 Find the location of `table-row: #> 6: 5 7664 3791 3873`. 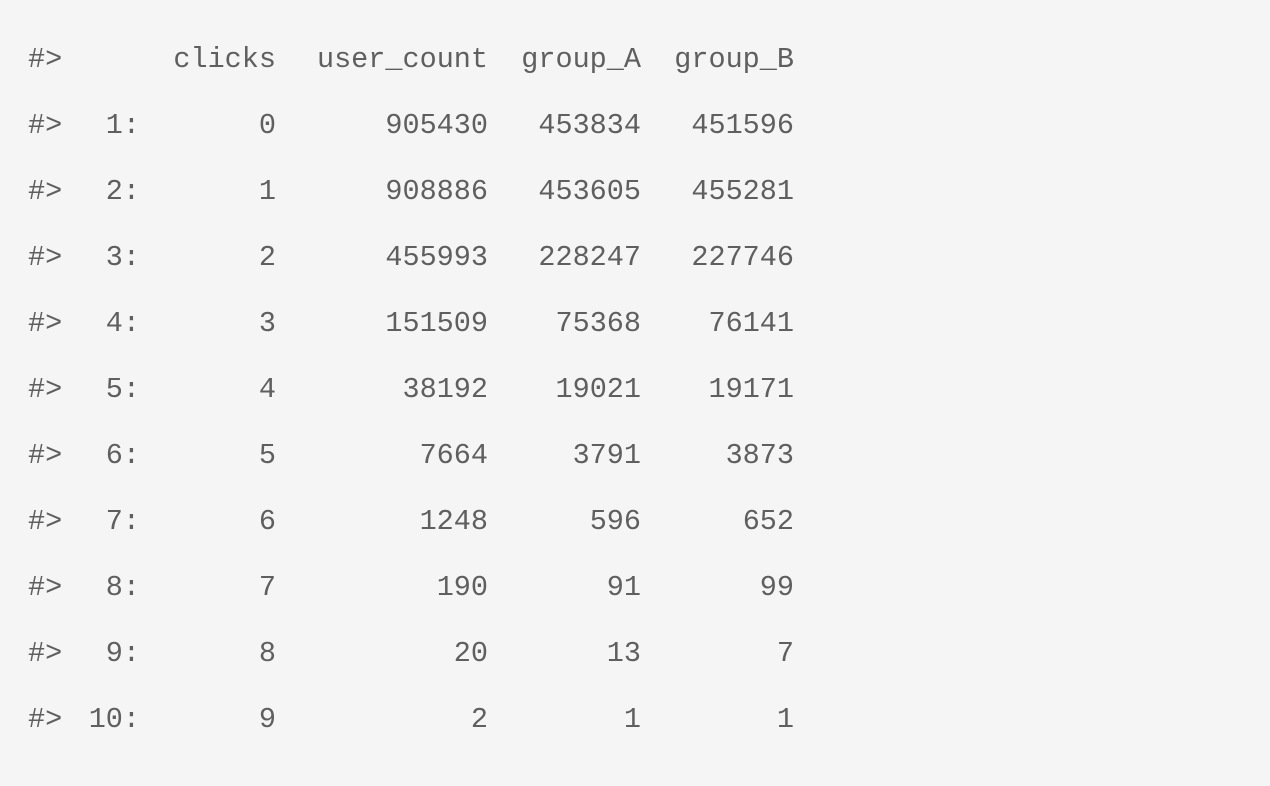

table-row: #> 6: 5 7664 3791 3873 is located at coordinates (635, 456).